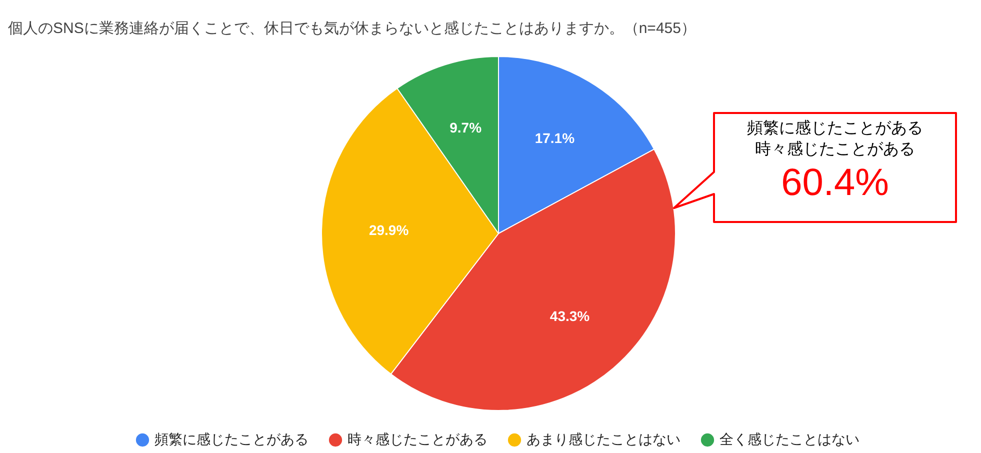  What do you see at coordinates (555, 138) in the screenshot?
I see `data-label: 17.1%` at bounding box center [555, 138].